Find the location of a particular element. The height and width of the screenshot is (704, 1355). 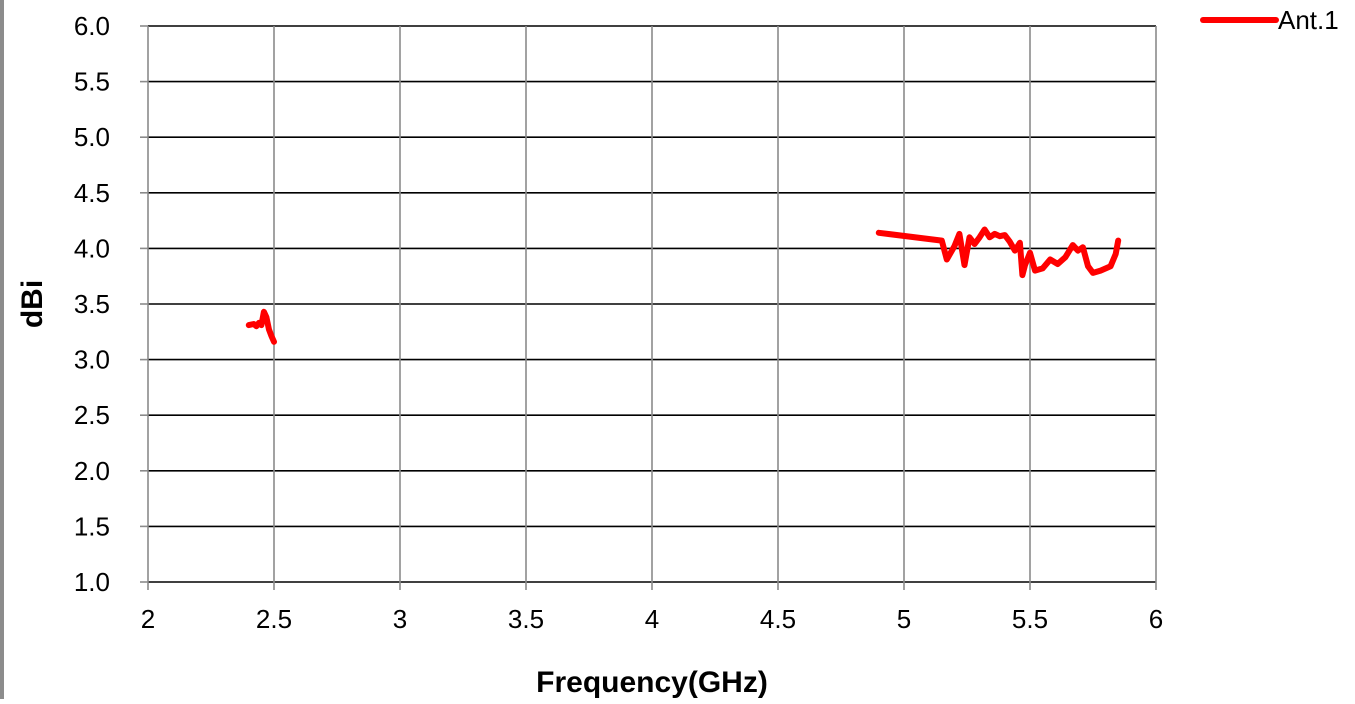

y-axis-title: dBi is located at coordinates (32, 304).